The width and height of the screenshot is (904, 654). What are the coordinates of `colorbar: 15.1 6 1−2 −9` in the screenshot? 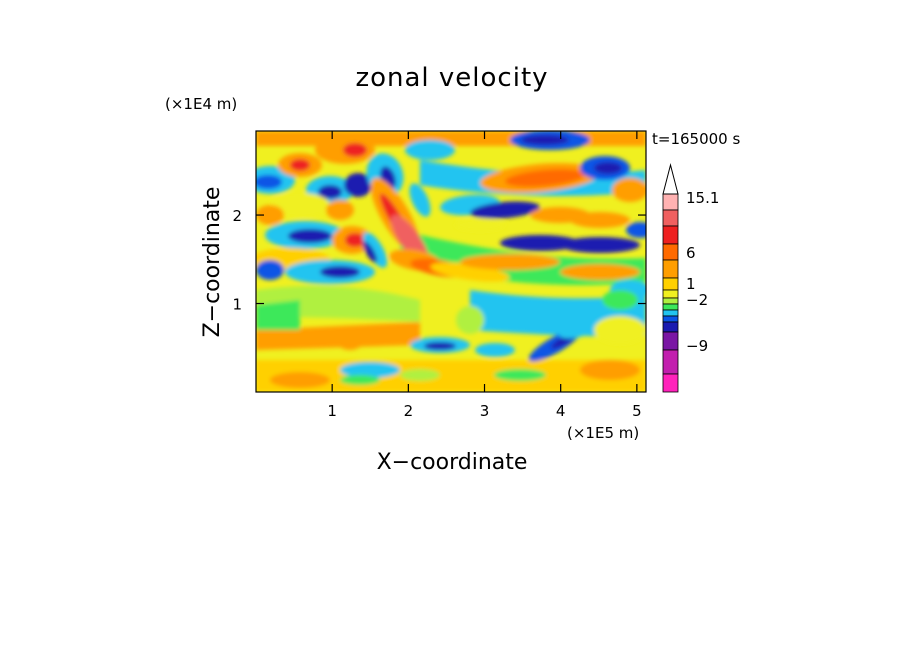 It's located at (690, 278).